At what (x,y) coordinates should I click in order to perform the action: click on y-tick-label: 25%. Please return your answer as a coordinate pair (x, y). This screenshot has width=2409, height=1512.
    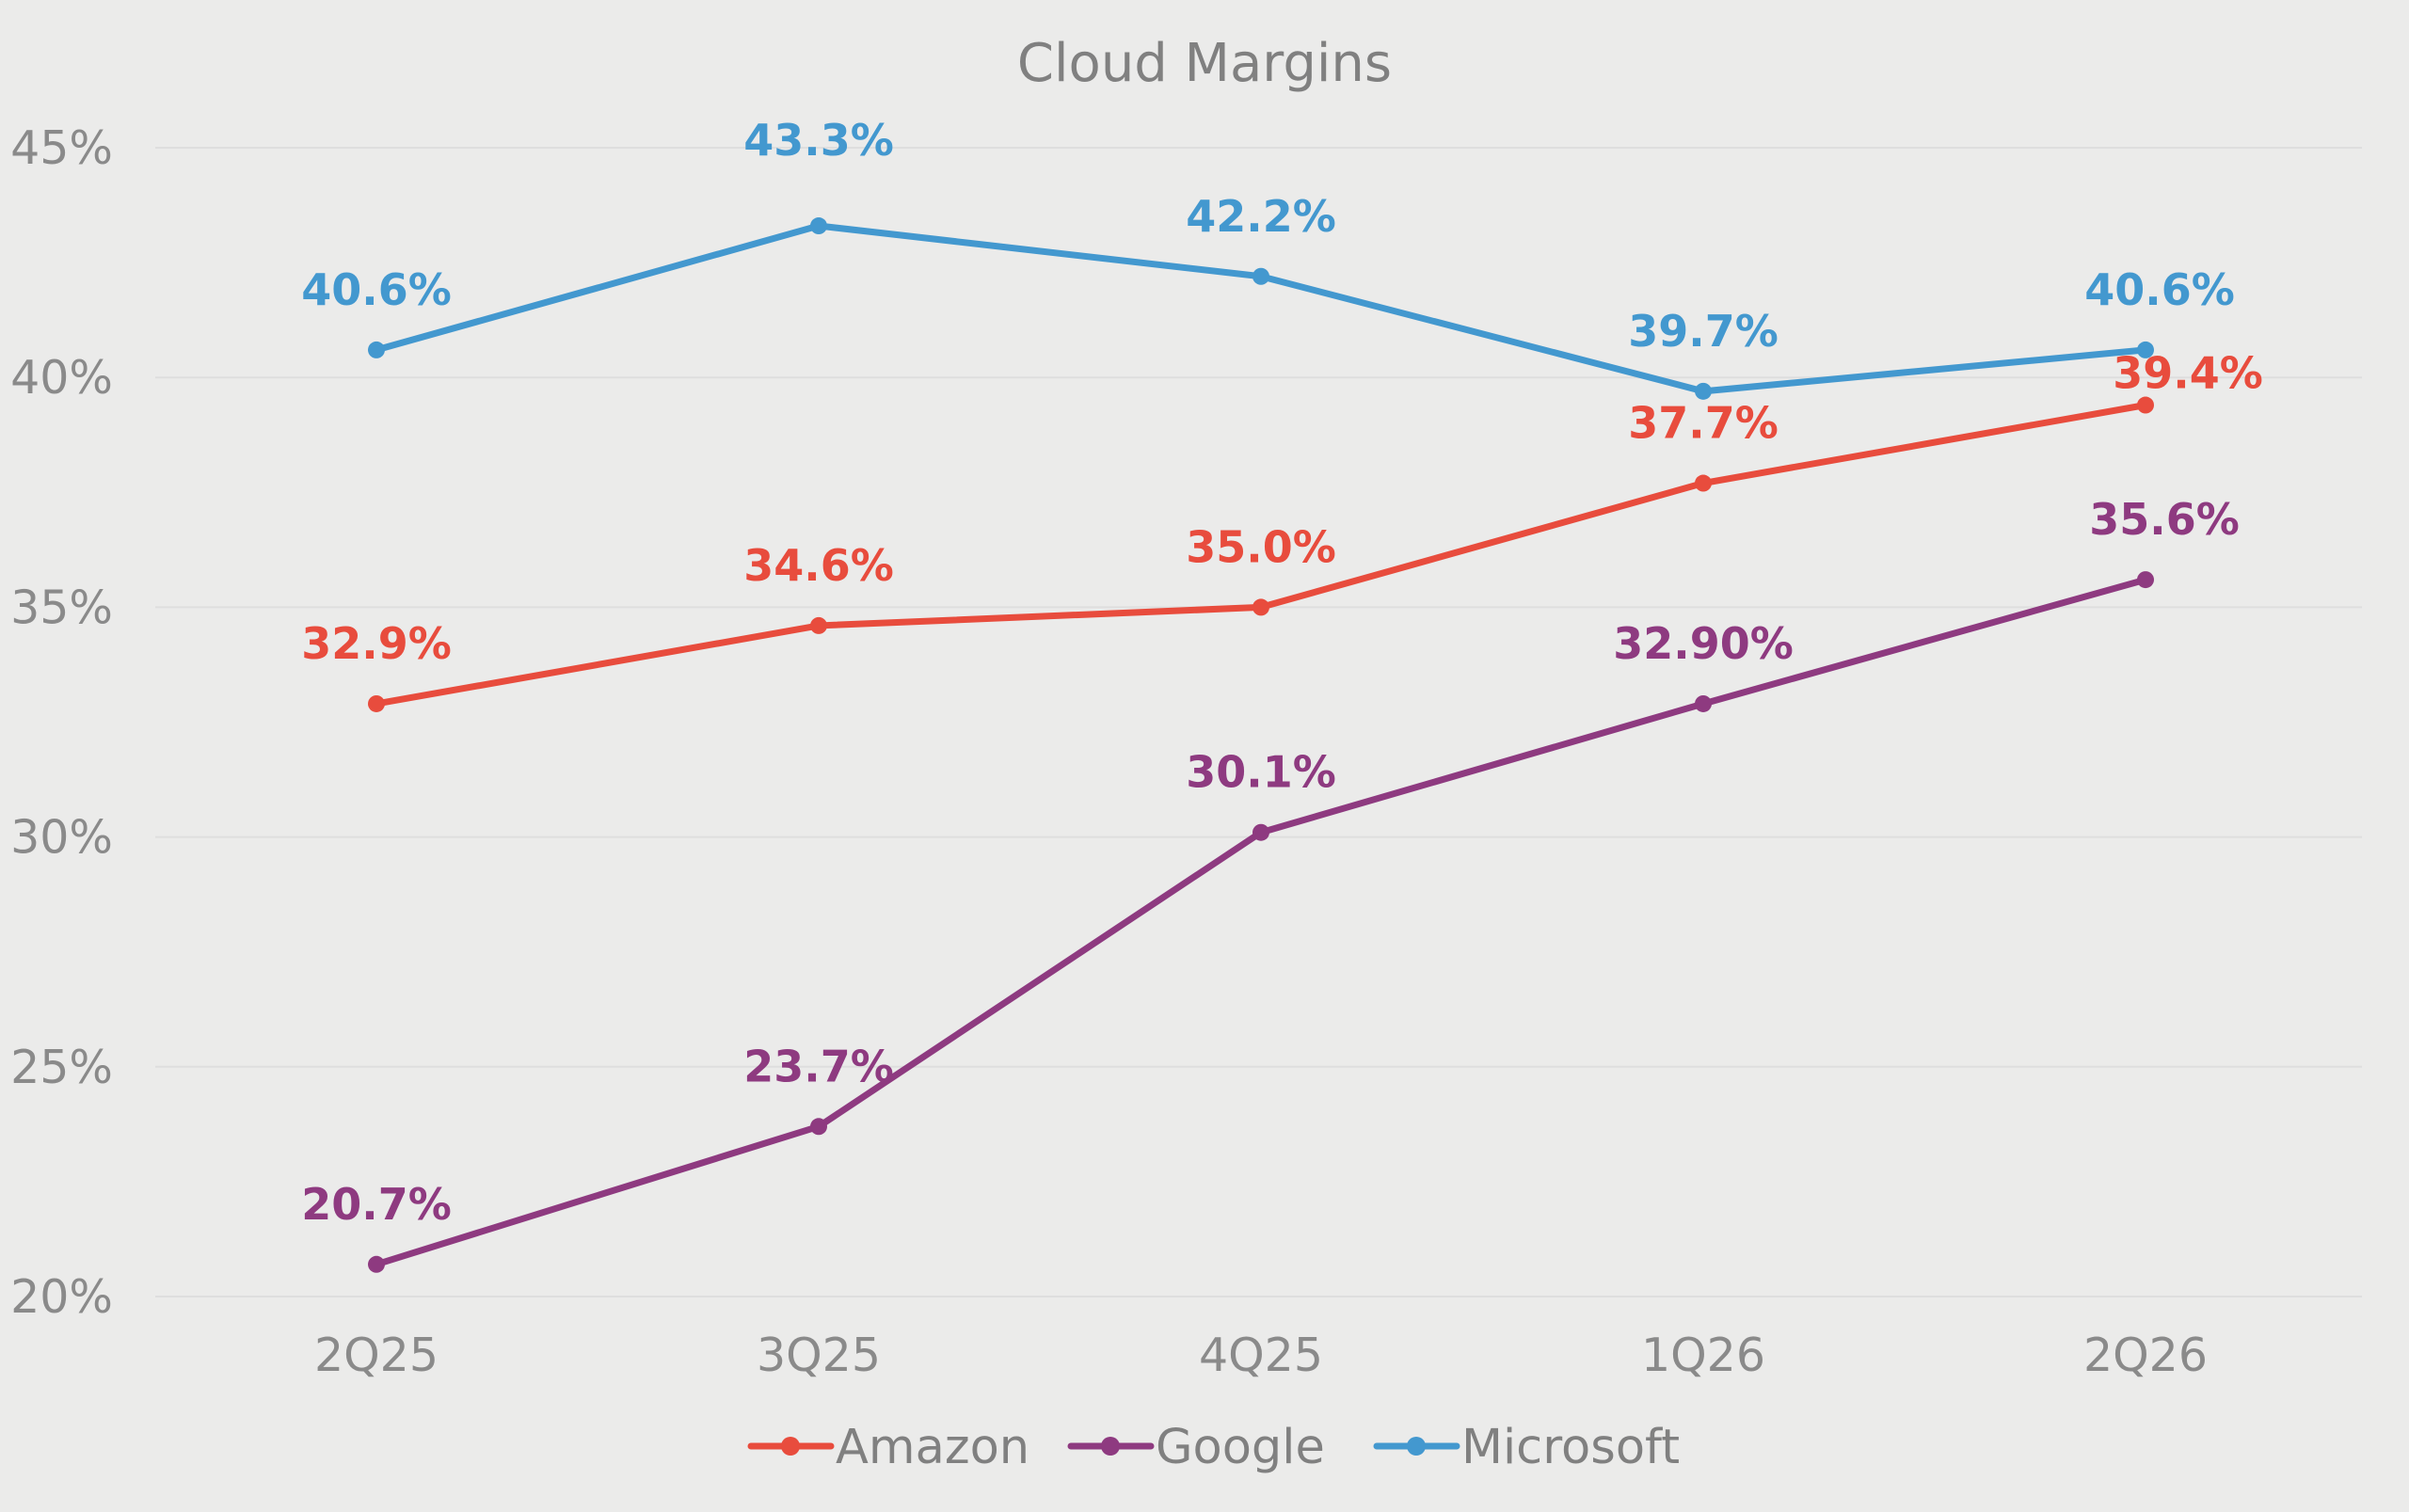
    Looking at the image, I should click on (62, 1068).